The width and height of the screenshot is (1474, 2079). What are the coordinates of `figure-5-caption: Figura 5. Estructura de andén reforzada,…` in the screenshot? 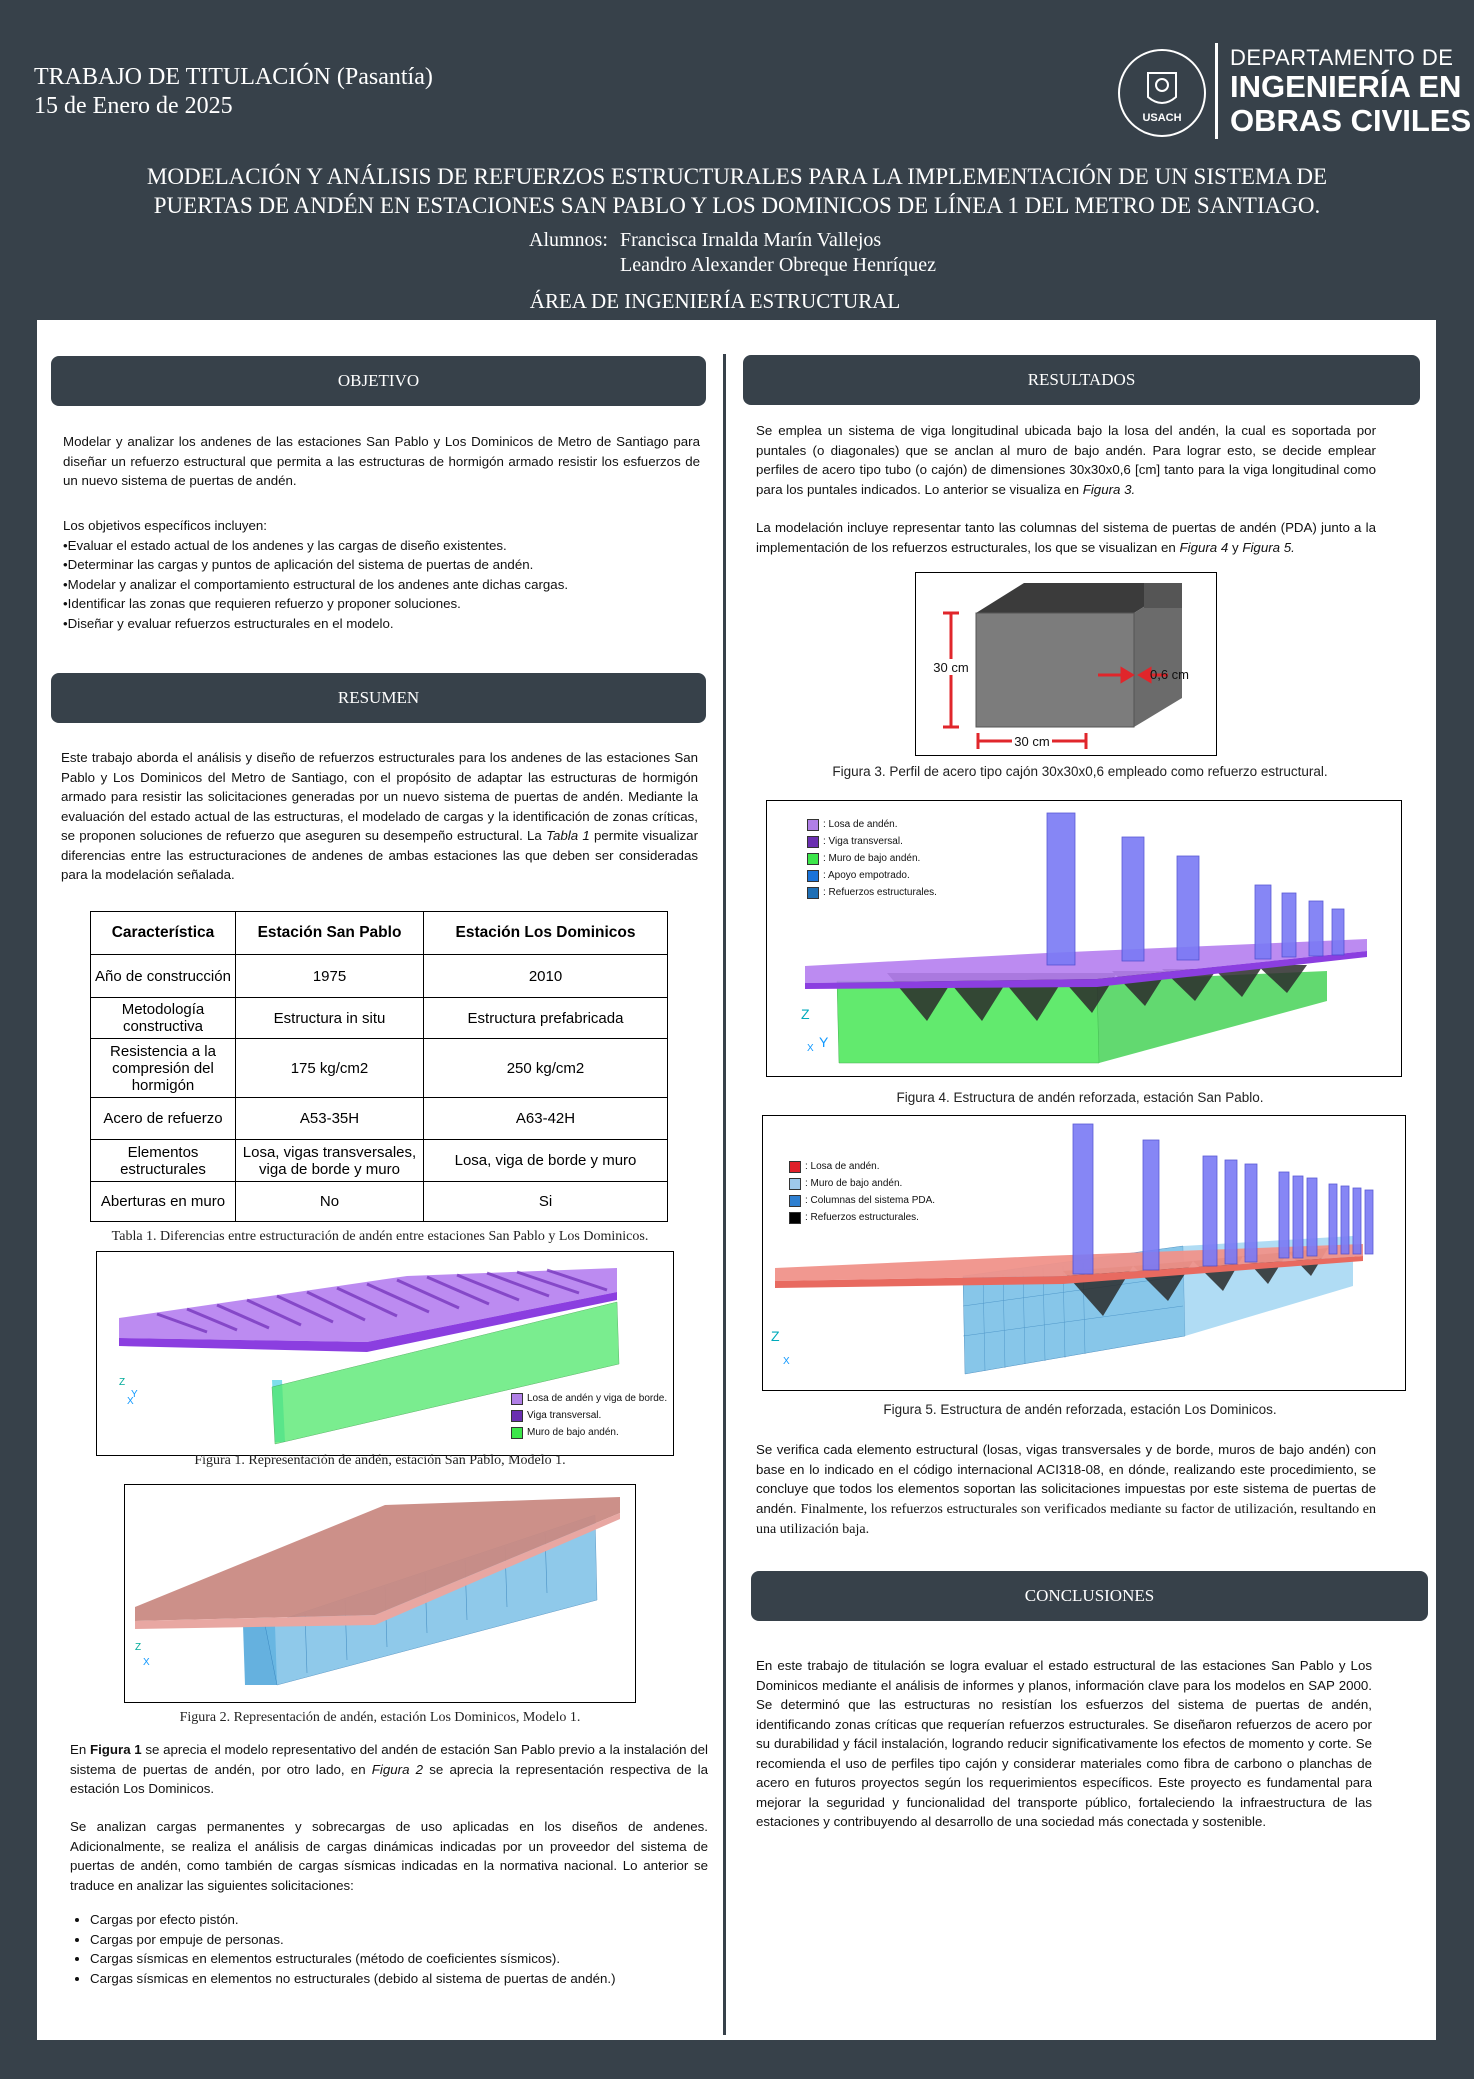 It's located at (1080, 1409).